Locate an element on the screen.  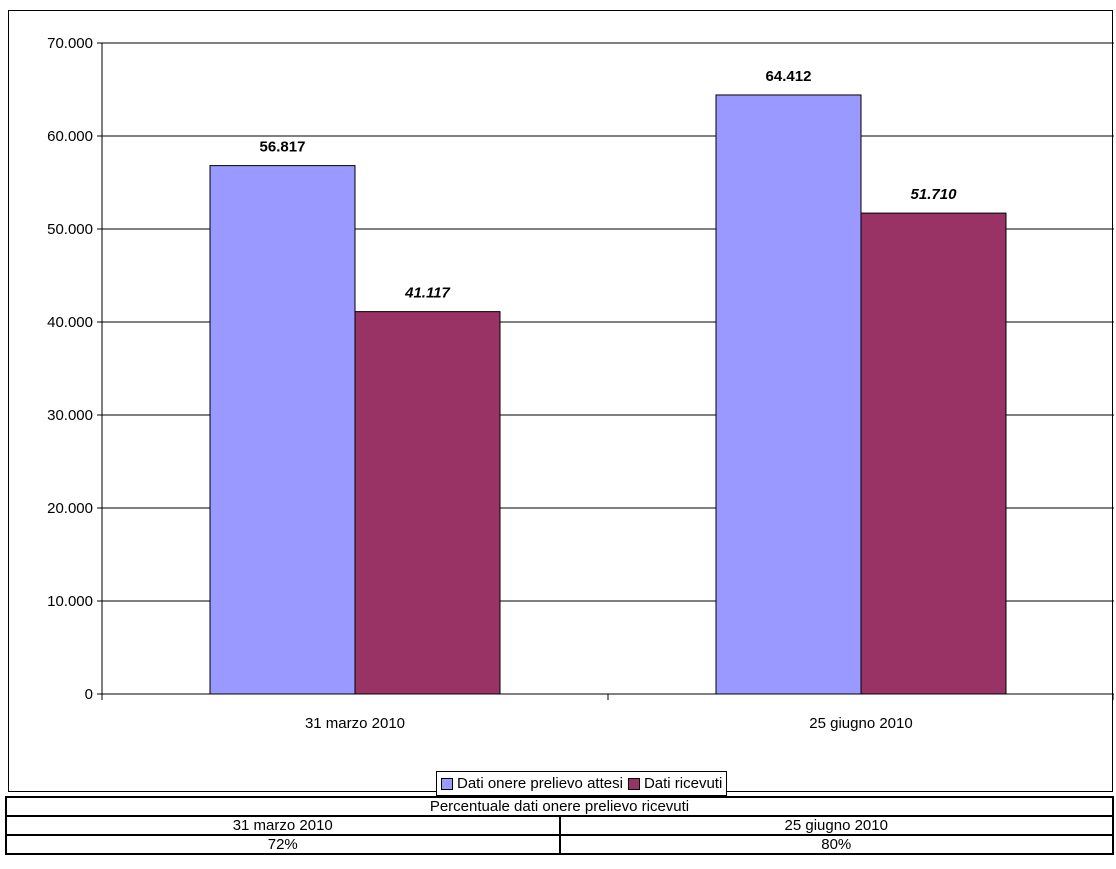
y-tick-label: 50.000 is located at coordinates (70, 229).